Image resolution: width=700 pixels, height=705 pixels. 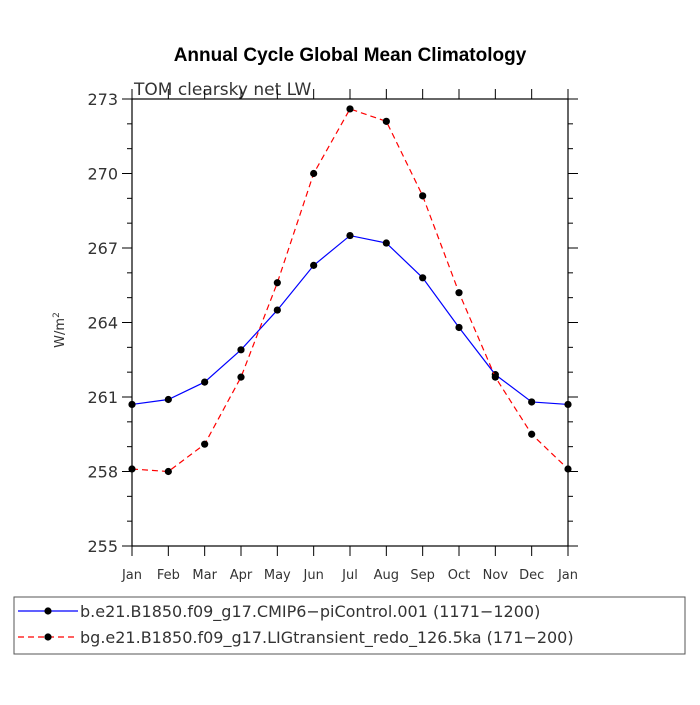 I want to click on x-tick-label: Aug, so click(x=386, y=575).